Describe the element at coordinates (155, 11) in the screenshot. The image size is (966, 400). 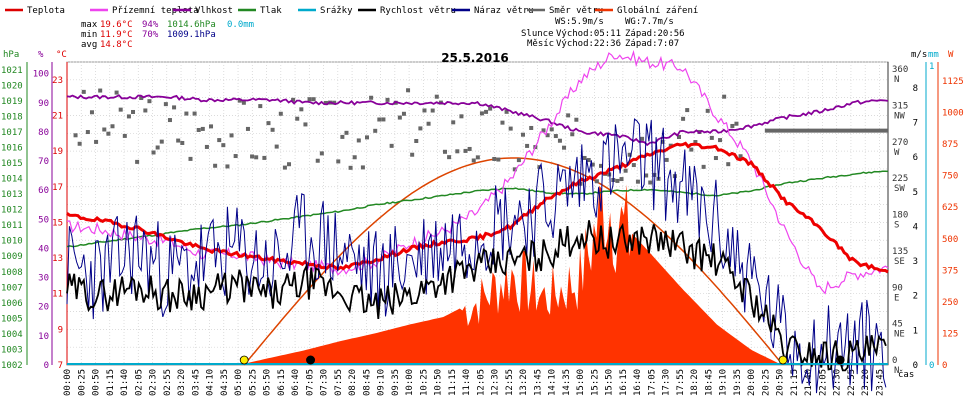
I see `legend-label: Přízemní teplota` at that location.